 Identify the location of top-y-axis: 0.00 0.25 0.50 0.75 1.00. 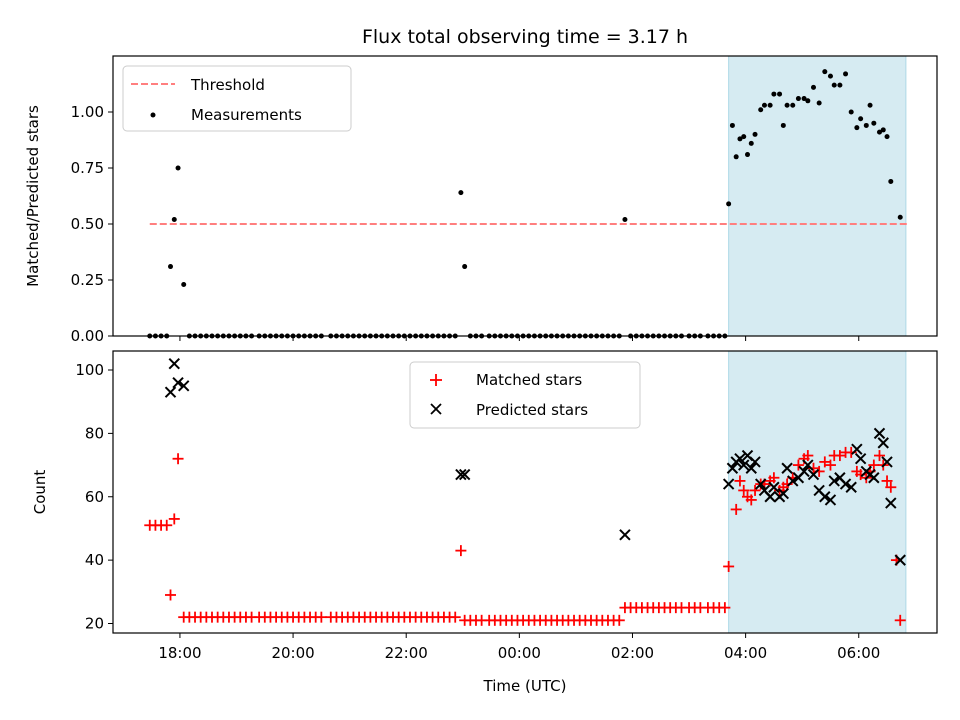
(92, 224).